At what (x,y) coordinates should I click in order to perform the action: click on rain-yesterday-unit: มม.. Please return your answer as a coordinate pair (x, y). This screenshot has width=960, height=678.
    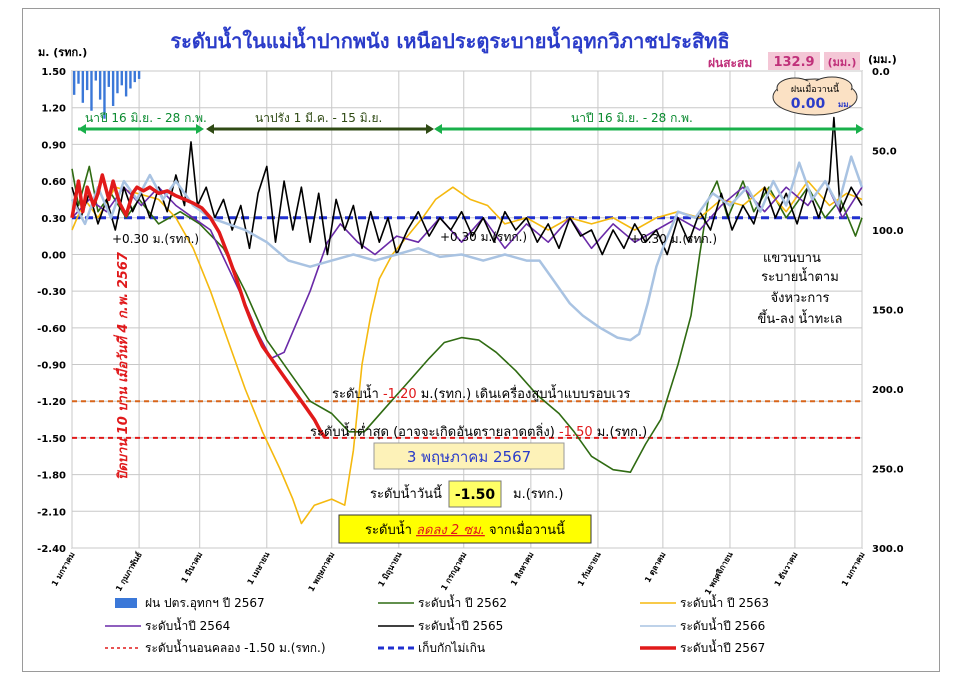
    Looking at the image, I should click on (845, 104).